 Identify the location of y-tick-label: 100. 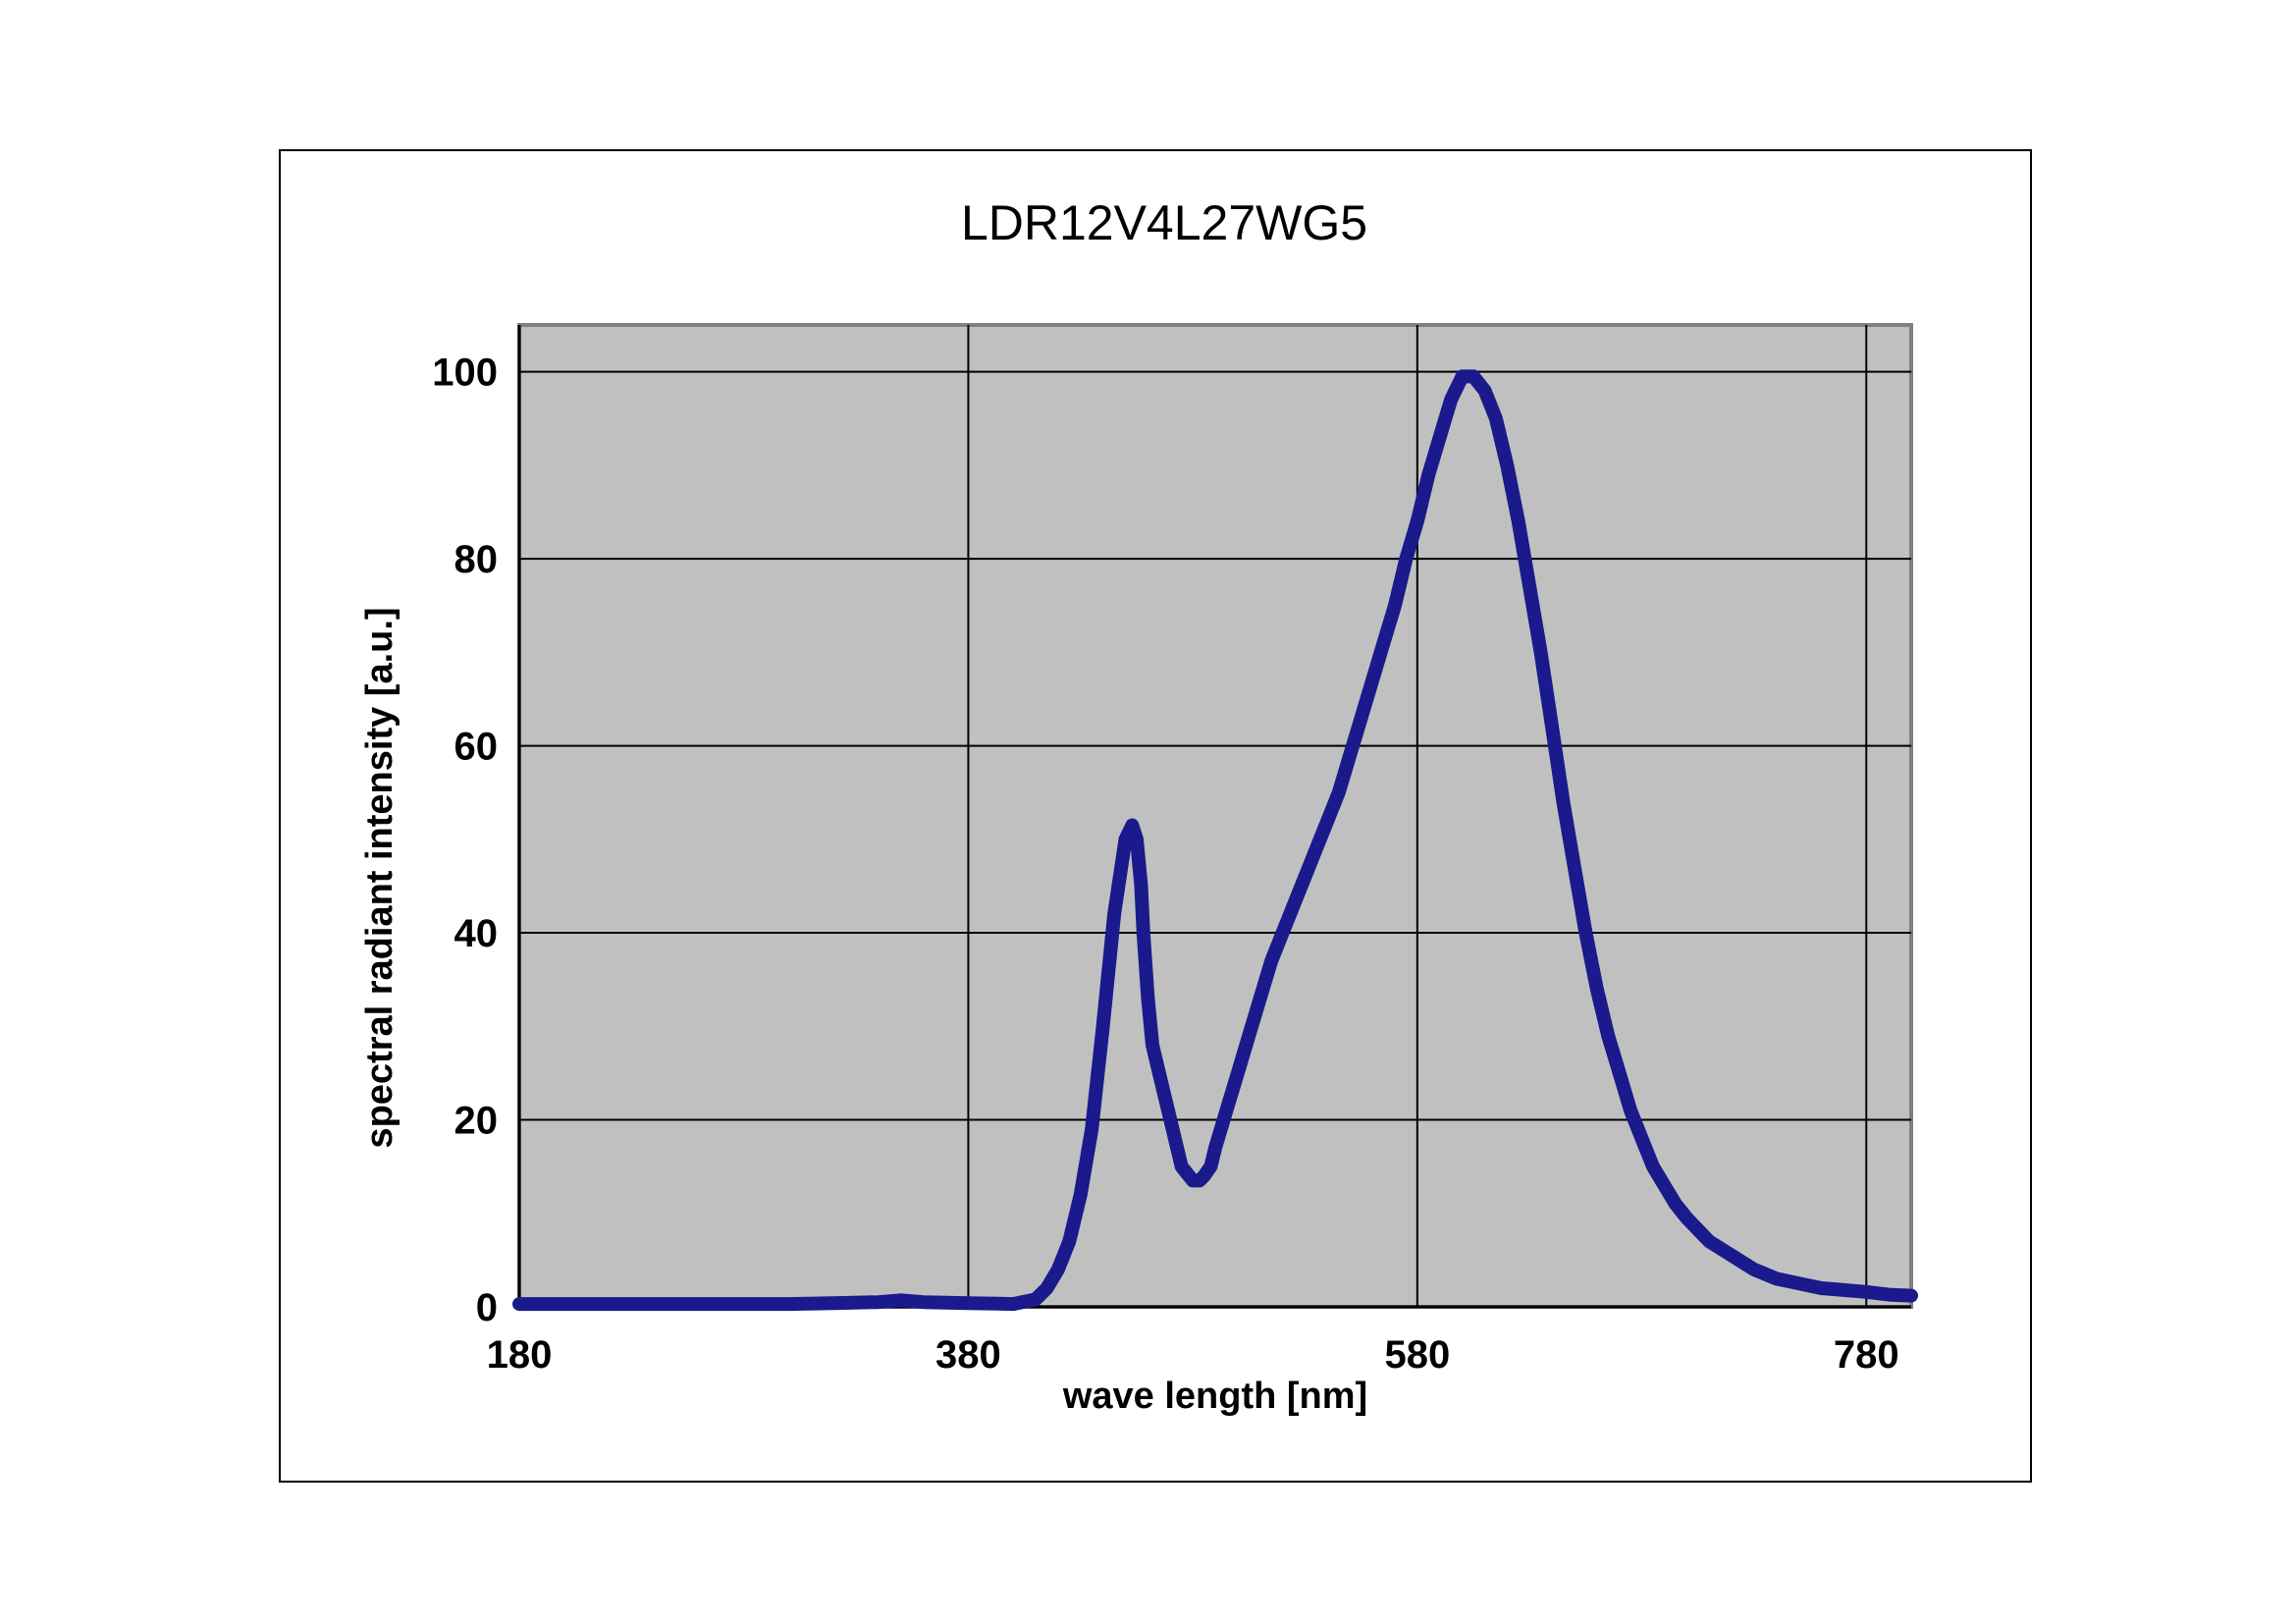
(465, 373).